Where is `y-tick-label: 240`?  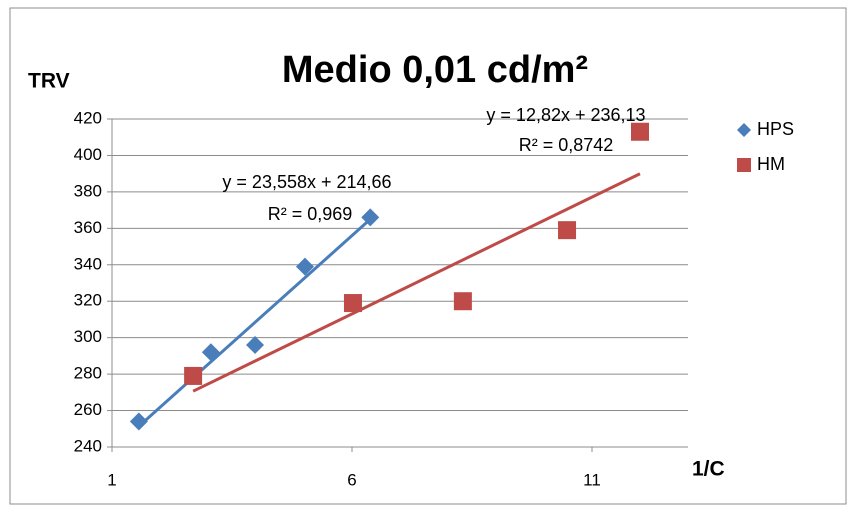
y-tick-label: 240 is located at coordinates (88, 445).